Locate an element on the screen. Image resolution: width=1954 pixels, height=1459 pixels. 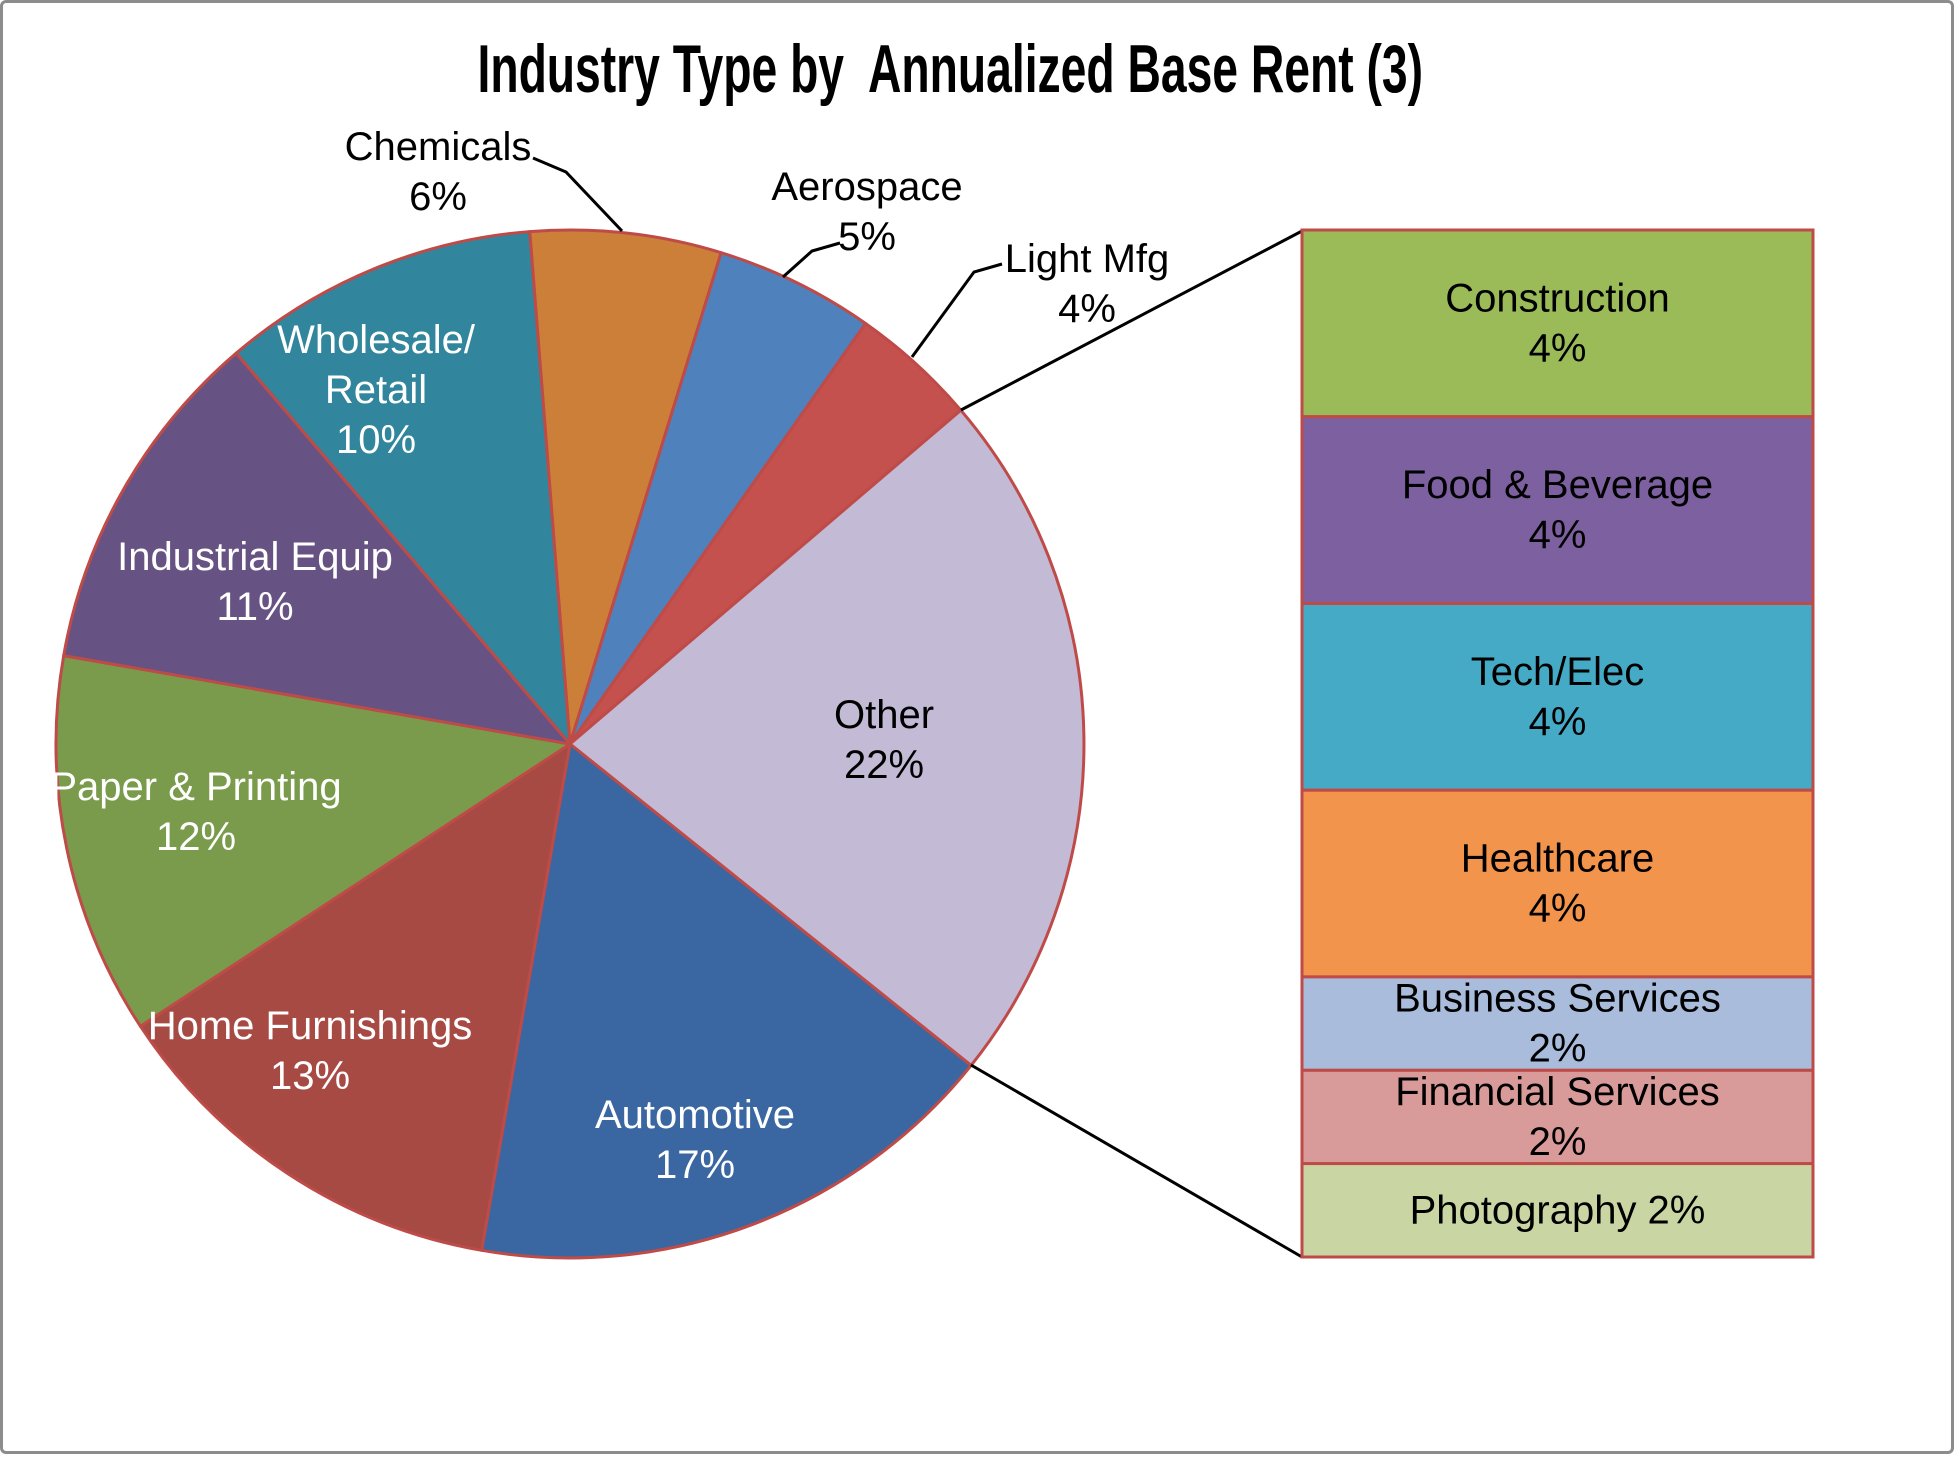
bar-segment-food-beverage is located at coordinates (1557, 510).